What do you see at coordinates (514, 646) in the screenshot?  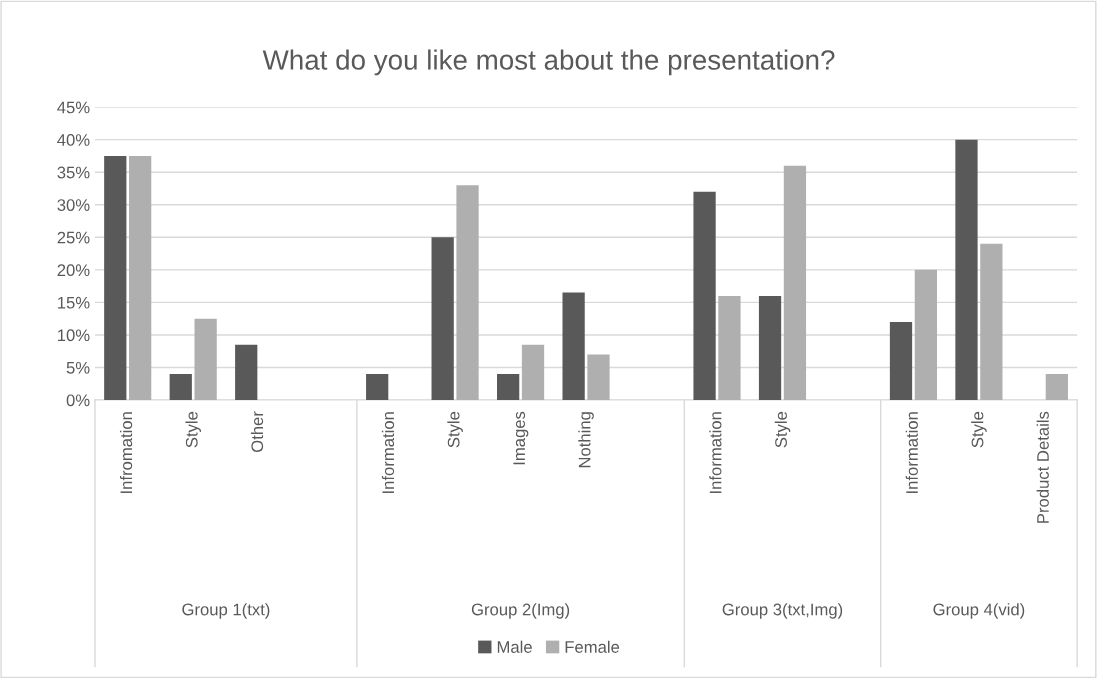 I see `legend-label: Male` at bounding box center [514, 646].